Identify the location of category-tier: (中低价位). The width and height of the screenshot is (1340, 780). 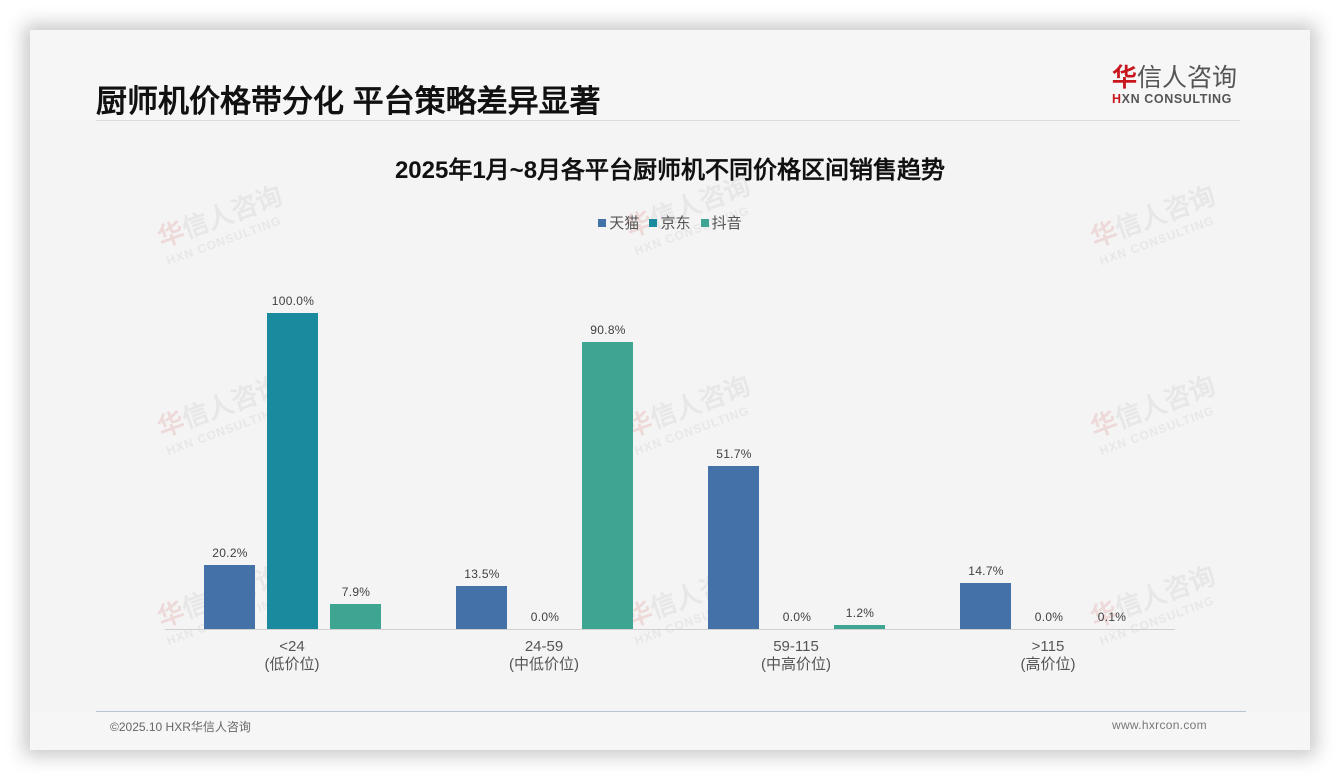
(544, 664).